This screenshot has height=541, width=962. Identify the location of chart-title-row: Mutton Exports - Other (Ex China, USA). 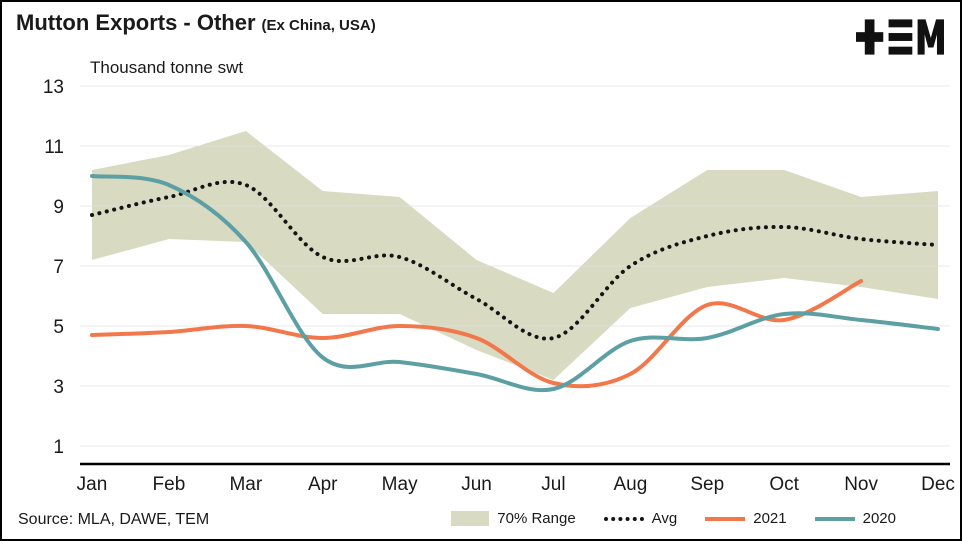
(196, 23).